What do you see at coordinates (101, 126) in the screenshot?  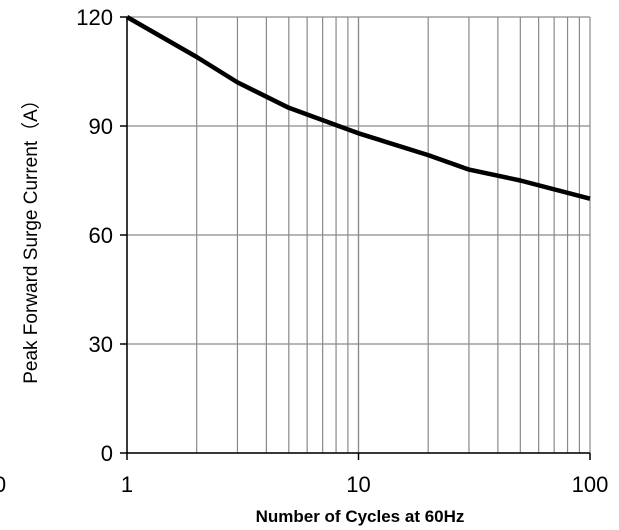 I see `y-tick-label: 90` at bounding box center [101, 126].